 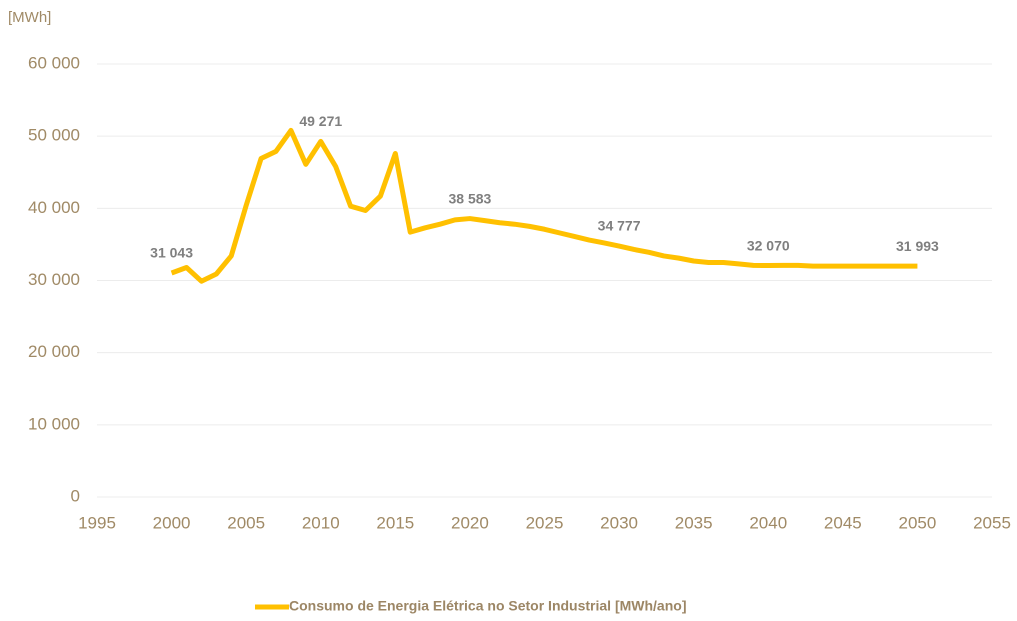 I want to click on y-tick-label: 20 000, so click(x=54, y=351).